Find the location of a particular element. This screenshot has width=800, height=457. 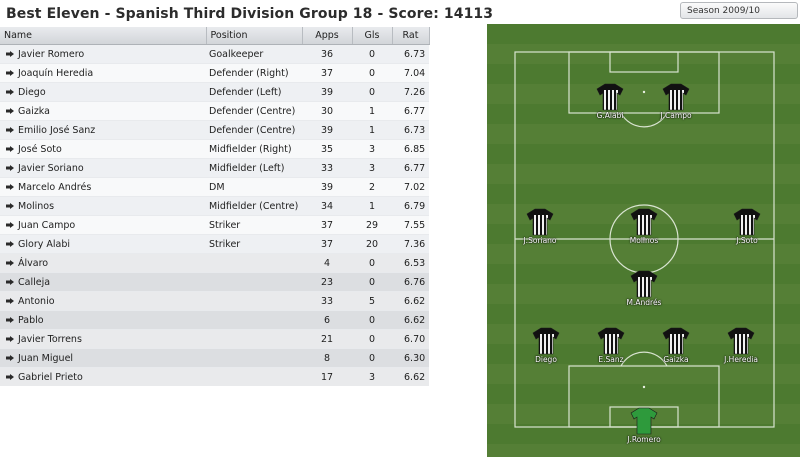

player-name: Joaquín Heredia is located at coordinates (56, 73).